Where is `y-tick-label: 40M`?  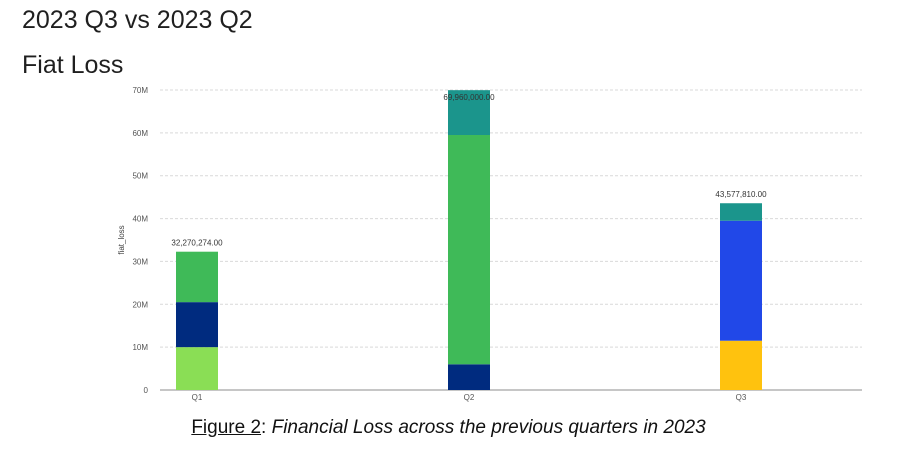
y-tick-label: 40M is located at coordinates (140, 219).